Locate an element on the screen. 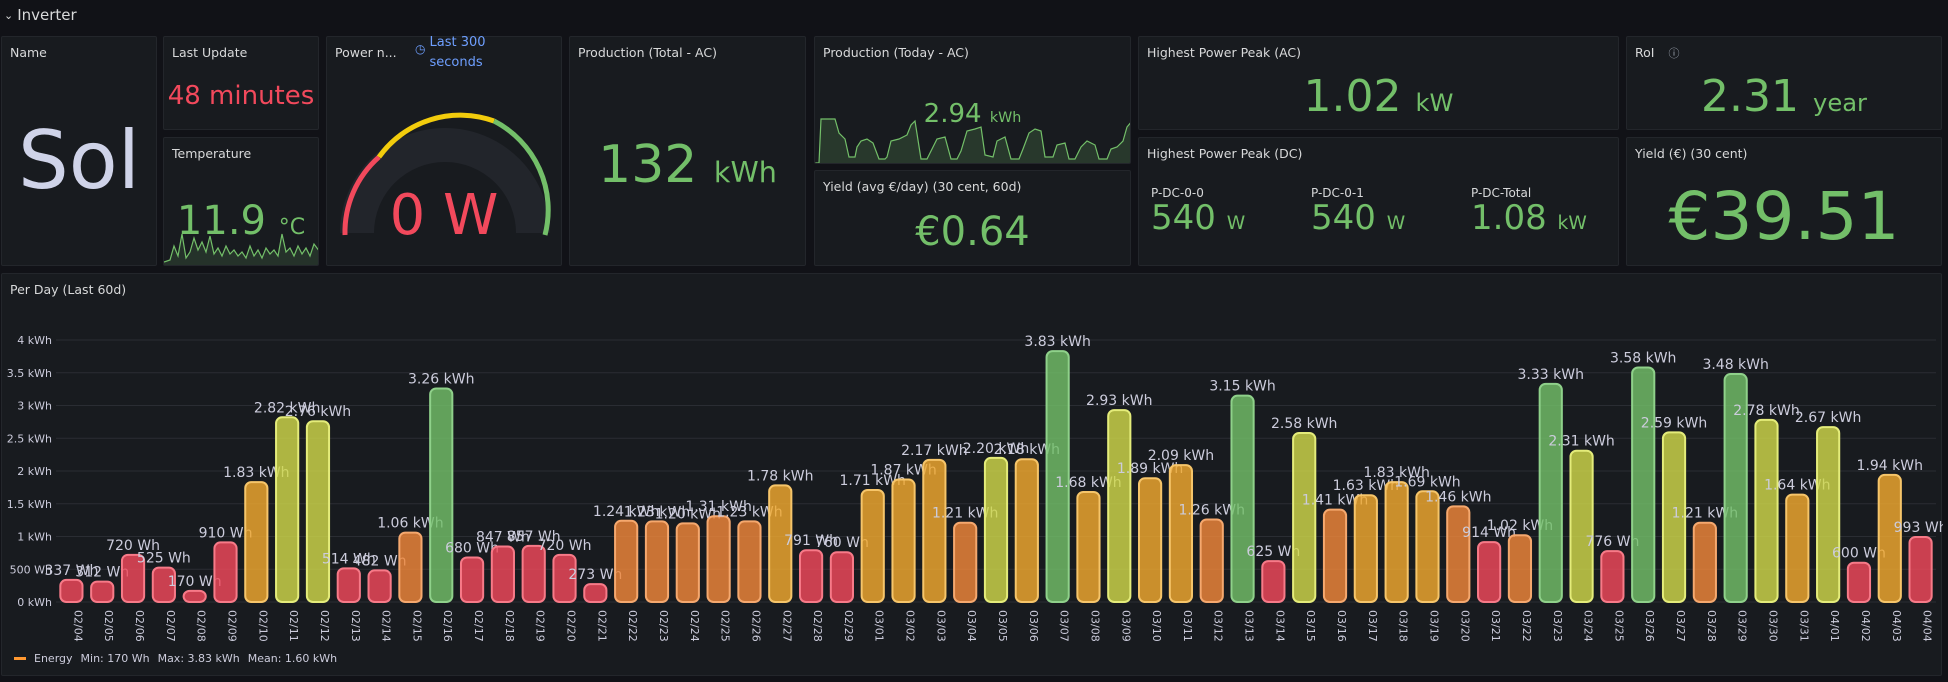 Image resolution: width=1948 pixels, height=682 pixels. name-value: Sol is located at coordinates (79, 160).